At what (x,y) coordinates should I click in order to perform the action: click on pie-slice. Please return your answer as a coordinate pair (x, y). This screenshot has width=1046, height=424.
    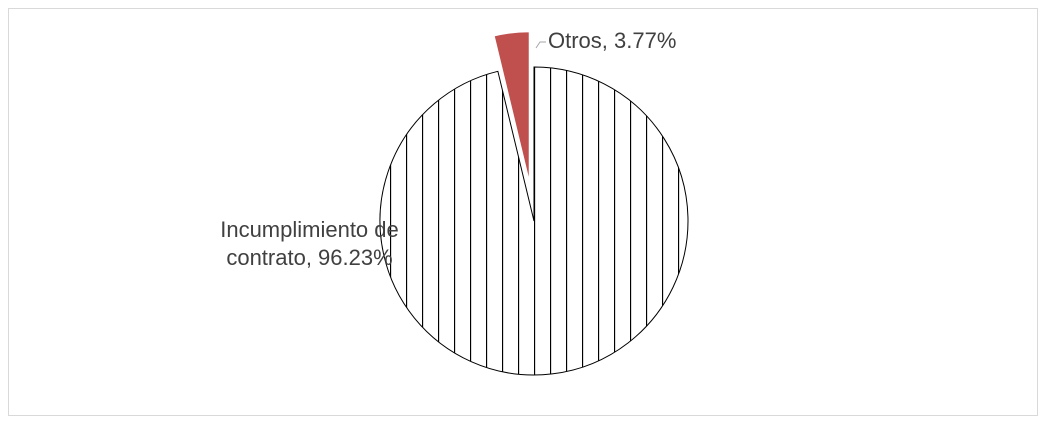
    Looking at the image, I should click on (511, 108).